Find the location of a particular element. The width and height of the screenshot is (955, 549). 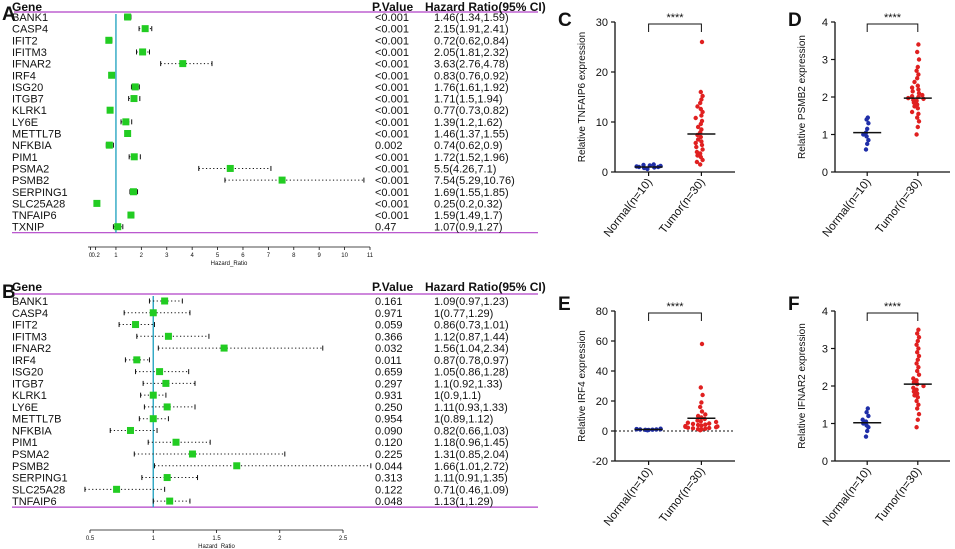

hr-text: 1.13(1,1.29) is located at coordinates (463, 502).